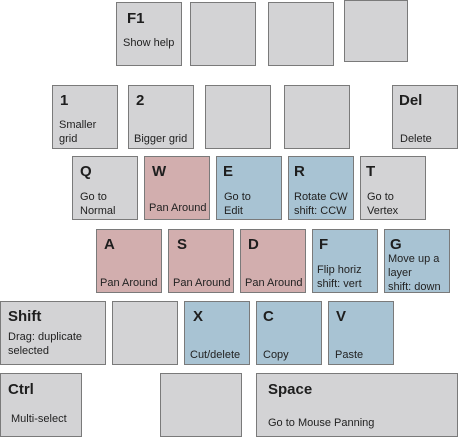 The height and width of the screenshot is (438, 458). Describe the element at coordinates (161, 117) in the screenshot. I see `key-2: 2 Bigger grid` at that location.